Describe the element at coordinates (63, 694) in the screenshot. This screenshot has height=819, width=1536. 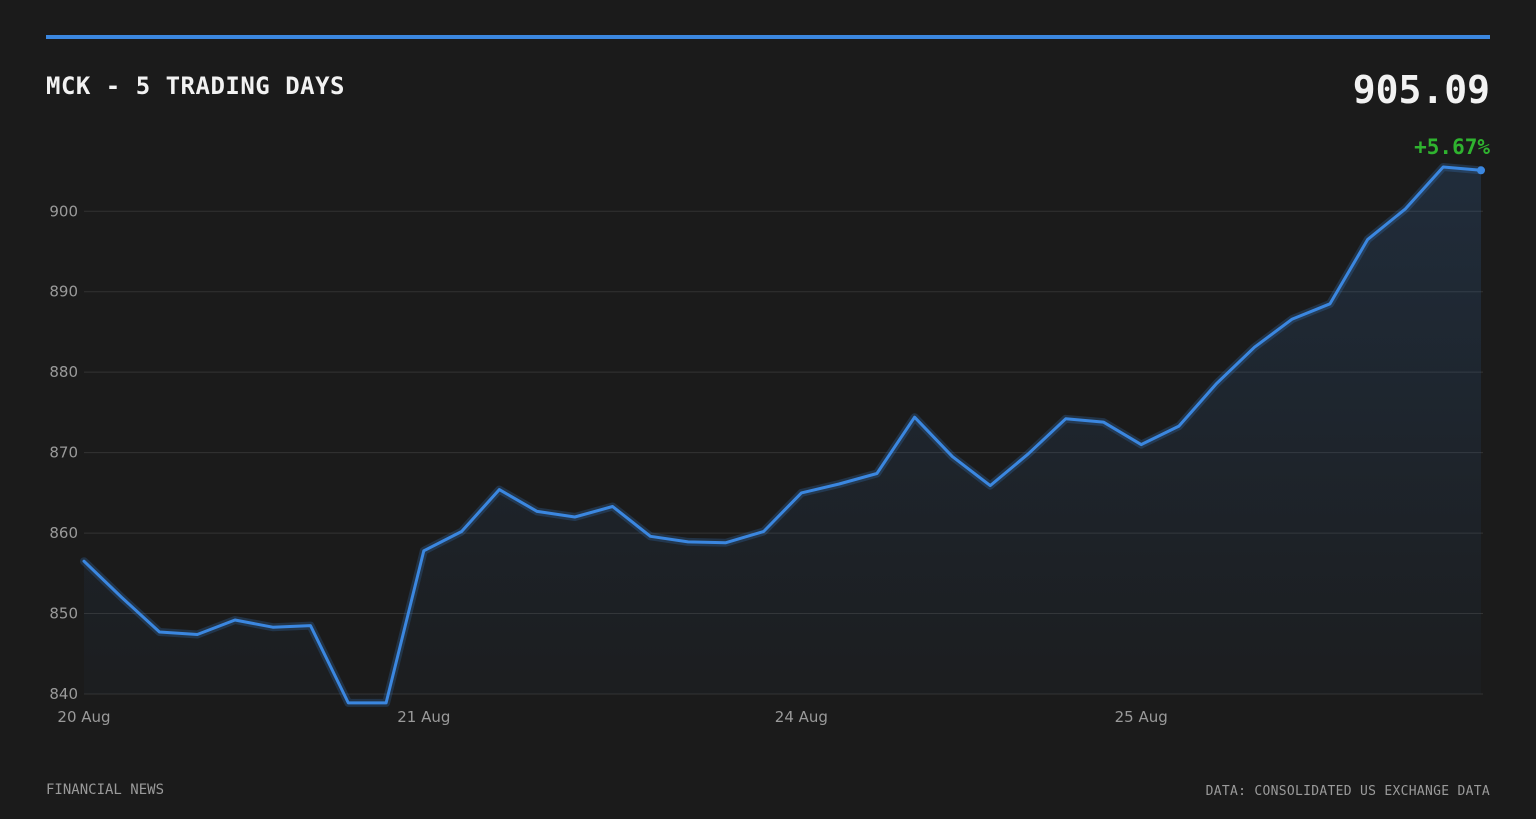
I see `y-tick-label: 840` at that location.